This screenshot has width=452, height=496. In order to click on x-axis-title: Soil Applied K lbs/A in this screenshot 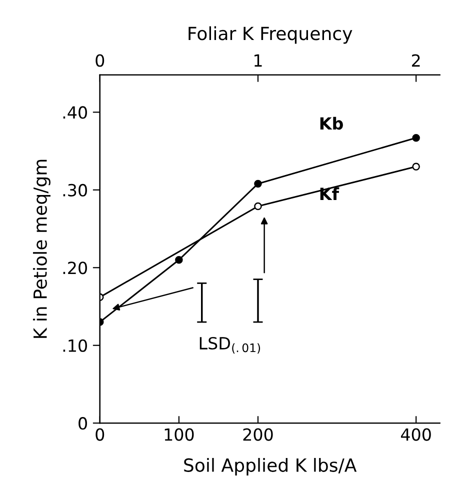, I will do `click(270, 467)`.